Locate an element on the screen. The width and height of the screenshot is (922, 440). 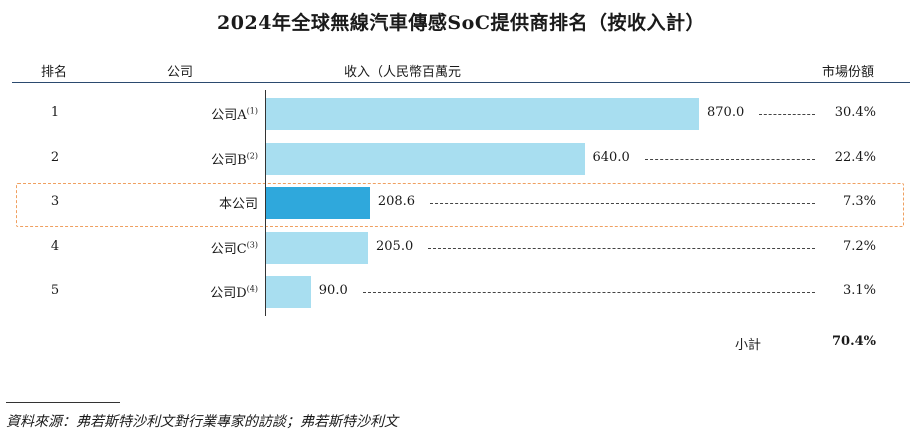
value-label: 90.0 is located at coordinates (333, 290).